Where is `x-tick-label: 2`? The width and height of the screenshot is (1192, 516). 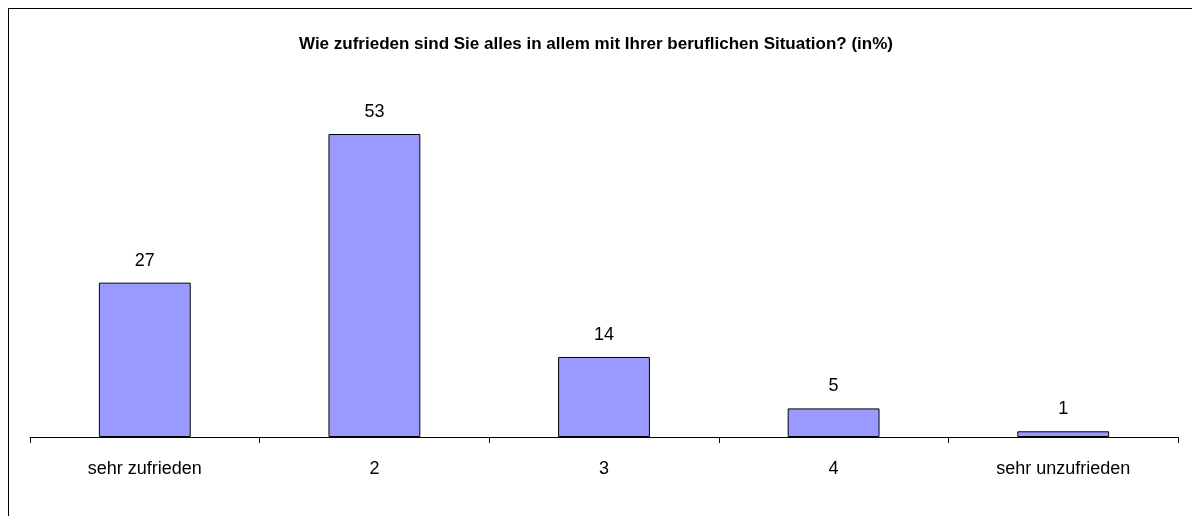 x-tick-label: 2 is located at coordinates (374, 468).